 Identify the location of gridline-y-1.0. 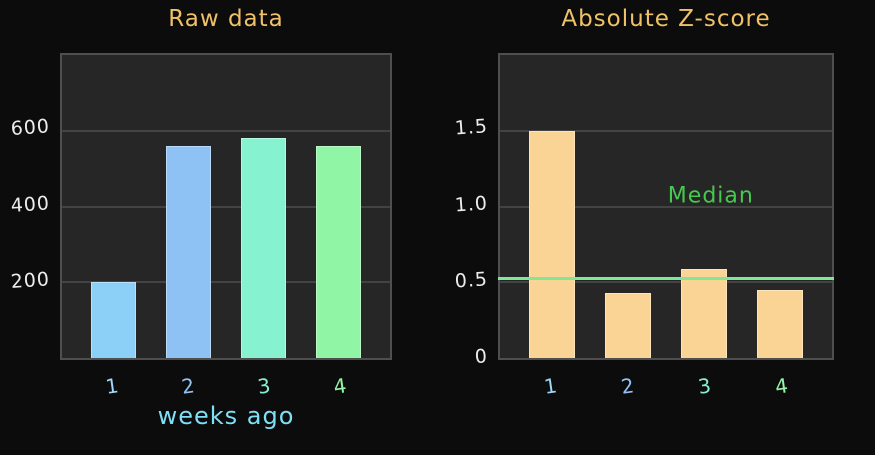
(666, 206).